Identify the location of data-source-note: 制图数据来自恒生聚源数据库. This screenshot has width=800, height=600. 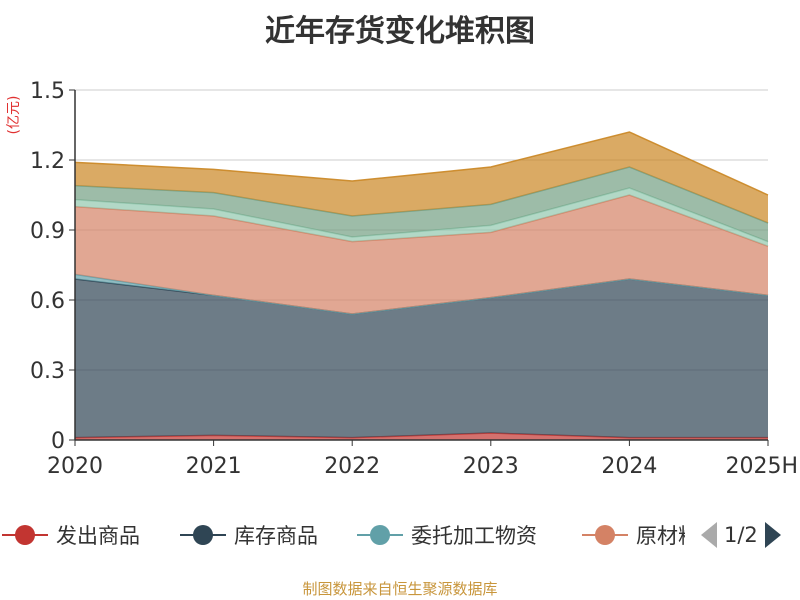
(400, 589).